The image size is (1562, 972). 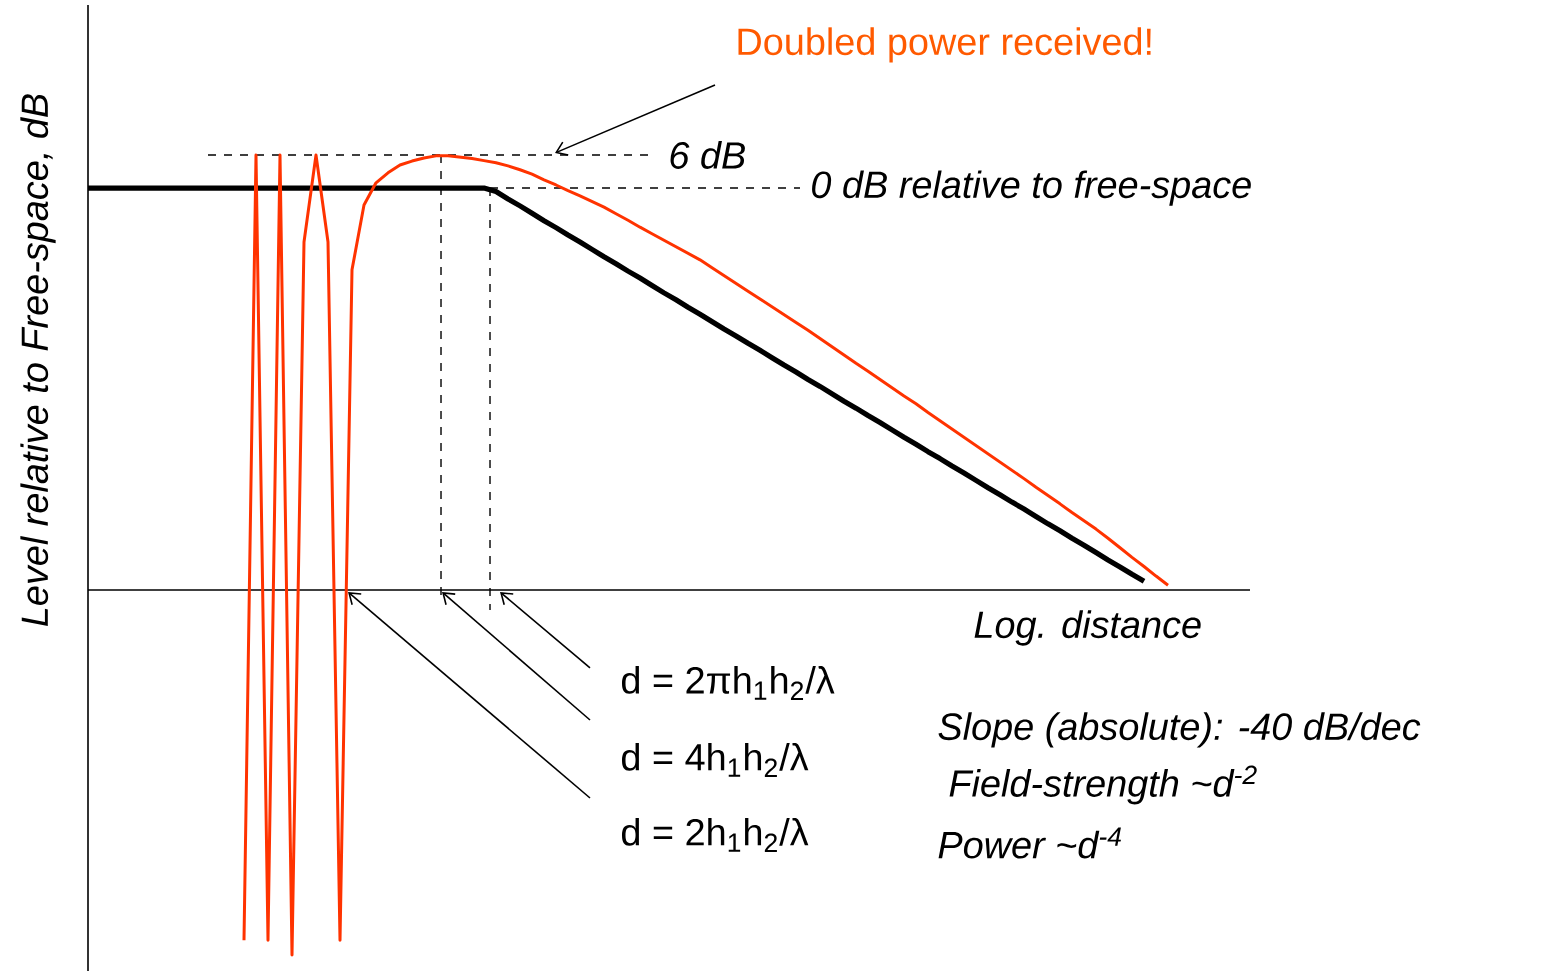 I want to click on y-axis-title: Level relative to Free-space, dB, so click(x=38, y=360).